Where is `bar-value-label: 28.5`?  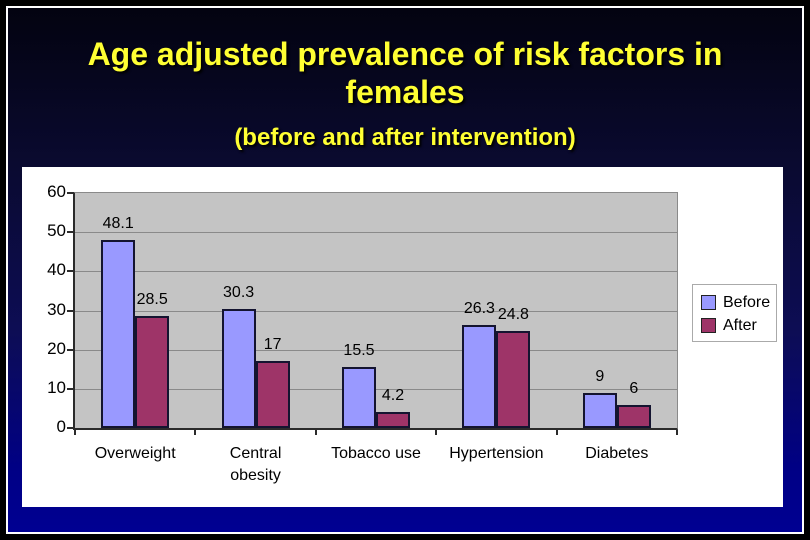 bar-value-label: 28.5 is located at coordinates (152, 300).